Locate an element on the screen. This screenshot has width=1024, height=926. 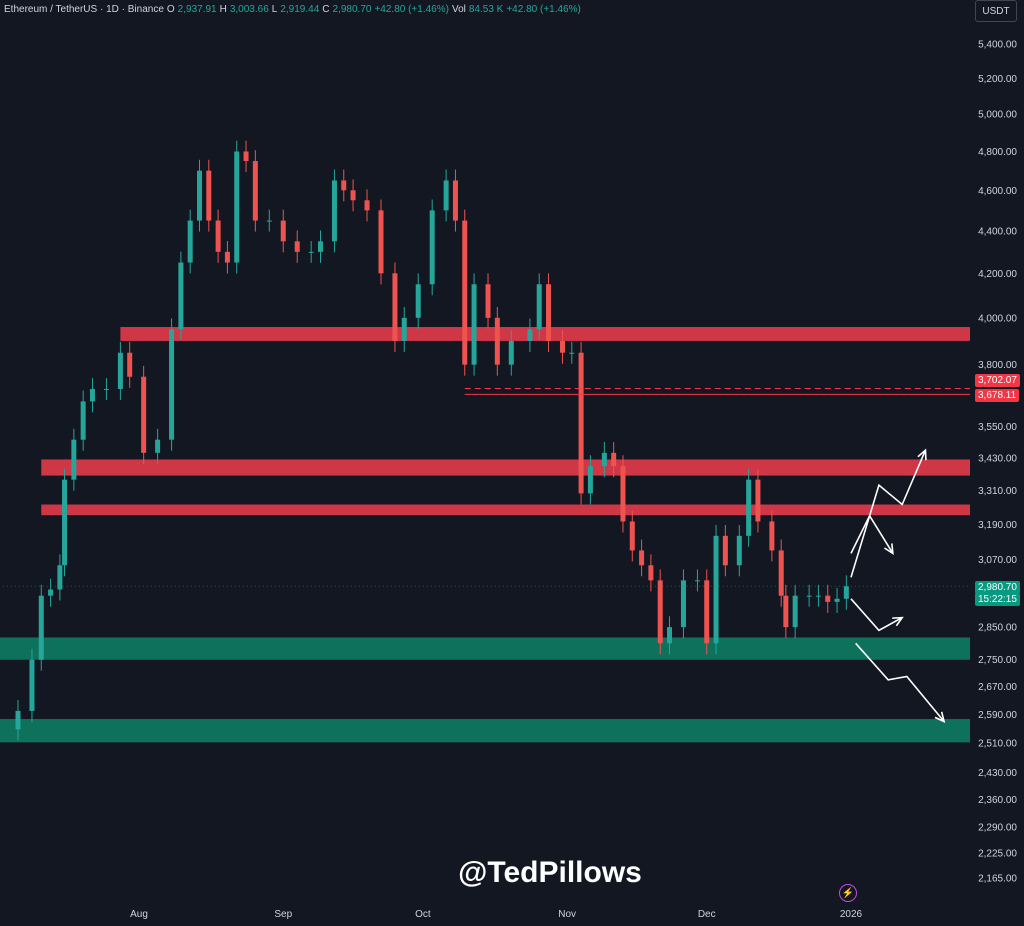
y-tick-label: 4,000.00 is located at coordinates (997, 318).